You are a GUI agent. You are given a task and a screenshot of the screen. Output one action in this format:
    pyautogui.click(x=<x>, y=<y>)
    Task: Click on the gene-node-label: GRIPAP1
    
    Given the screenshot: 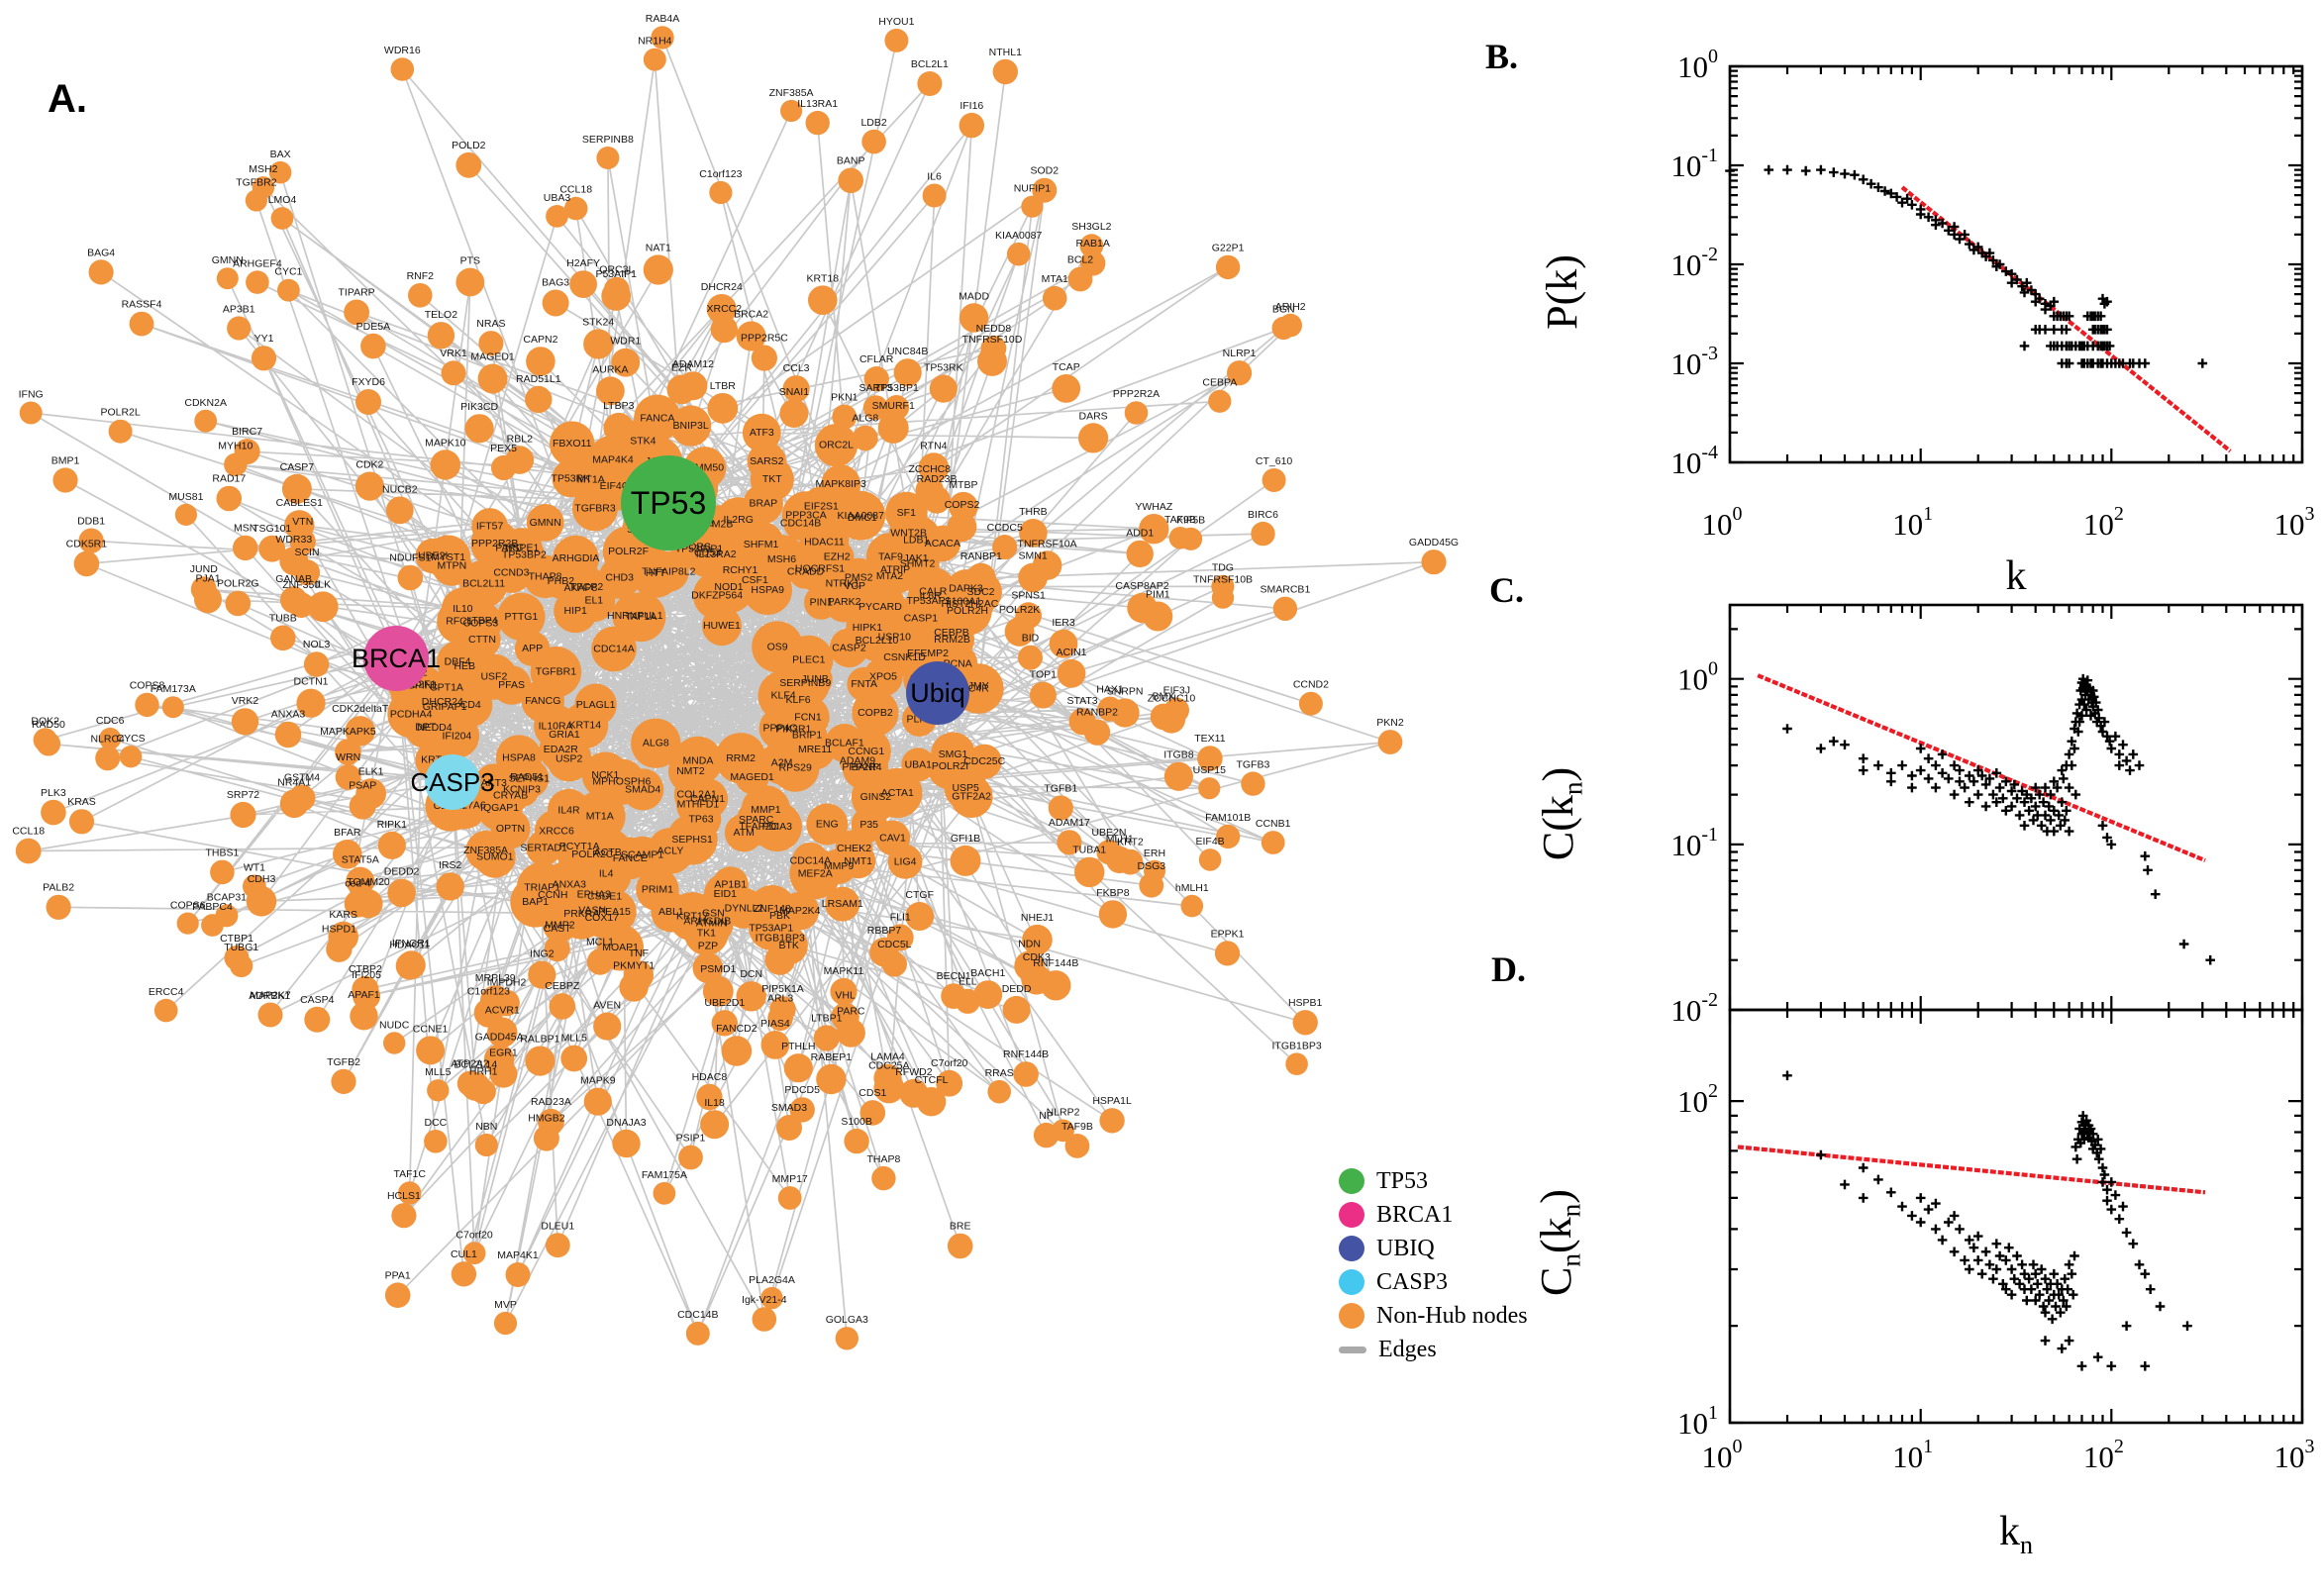 What is the action you would take?
    pyautogui.click(x=445, y=707)
    